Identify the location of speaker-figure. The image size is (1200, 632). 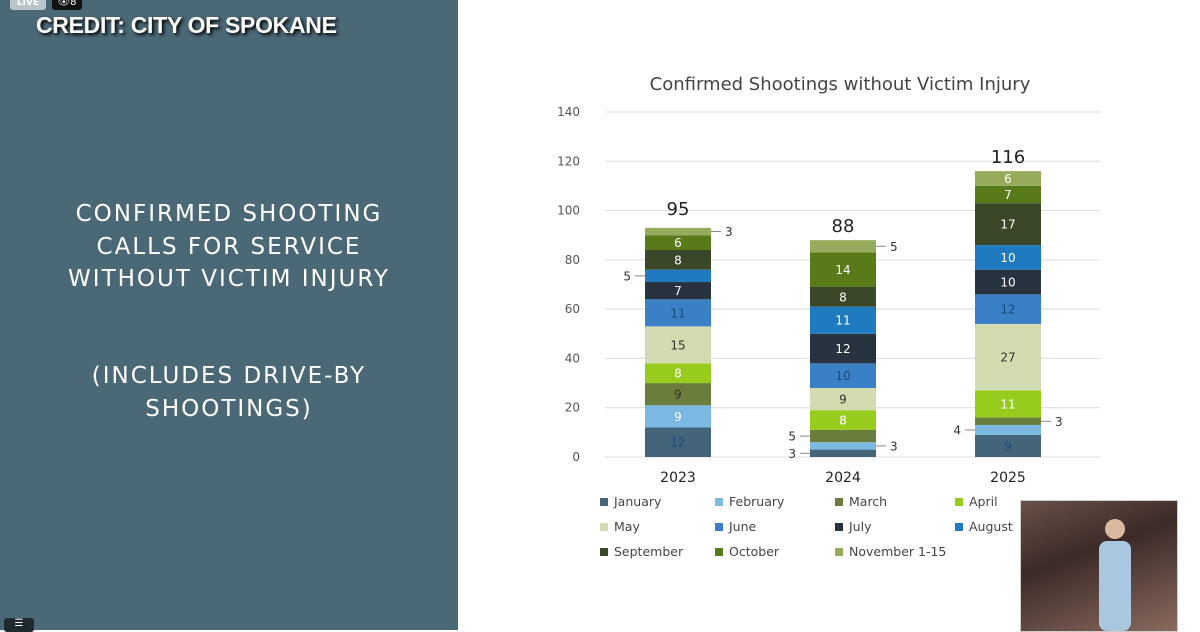
(1115, 575).